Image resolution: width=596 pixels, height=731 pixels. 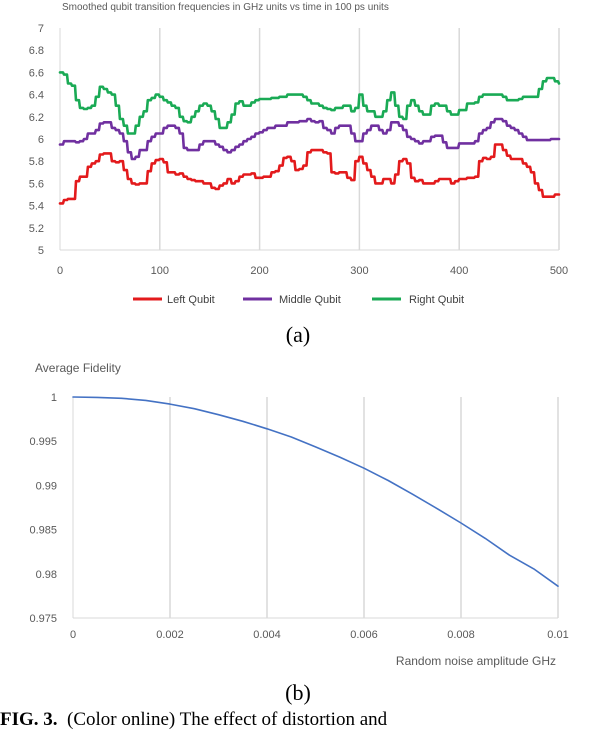 What do you see at coordinates (46, 575) in the screenshot?
I see `y-tick-label: 0.98` at bounding box center [46, 575].